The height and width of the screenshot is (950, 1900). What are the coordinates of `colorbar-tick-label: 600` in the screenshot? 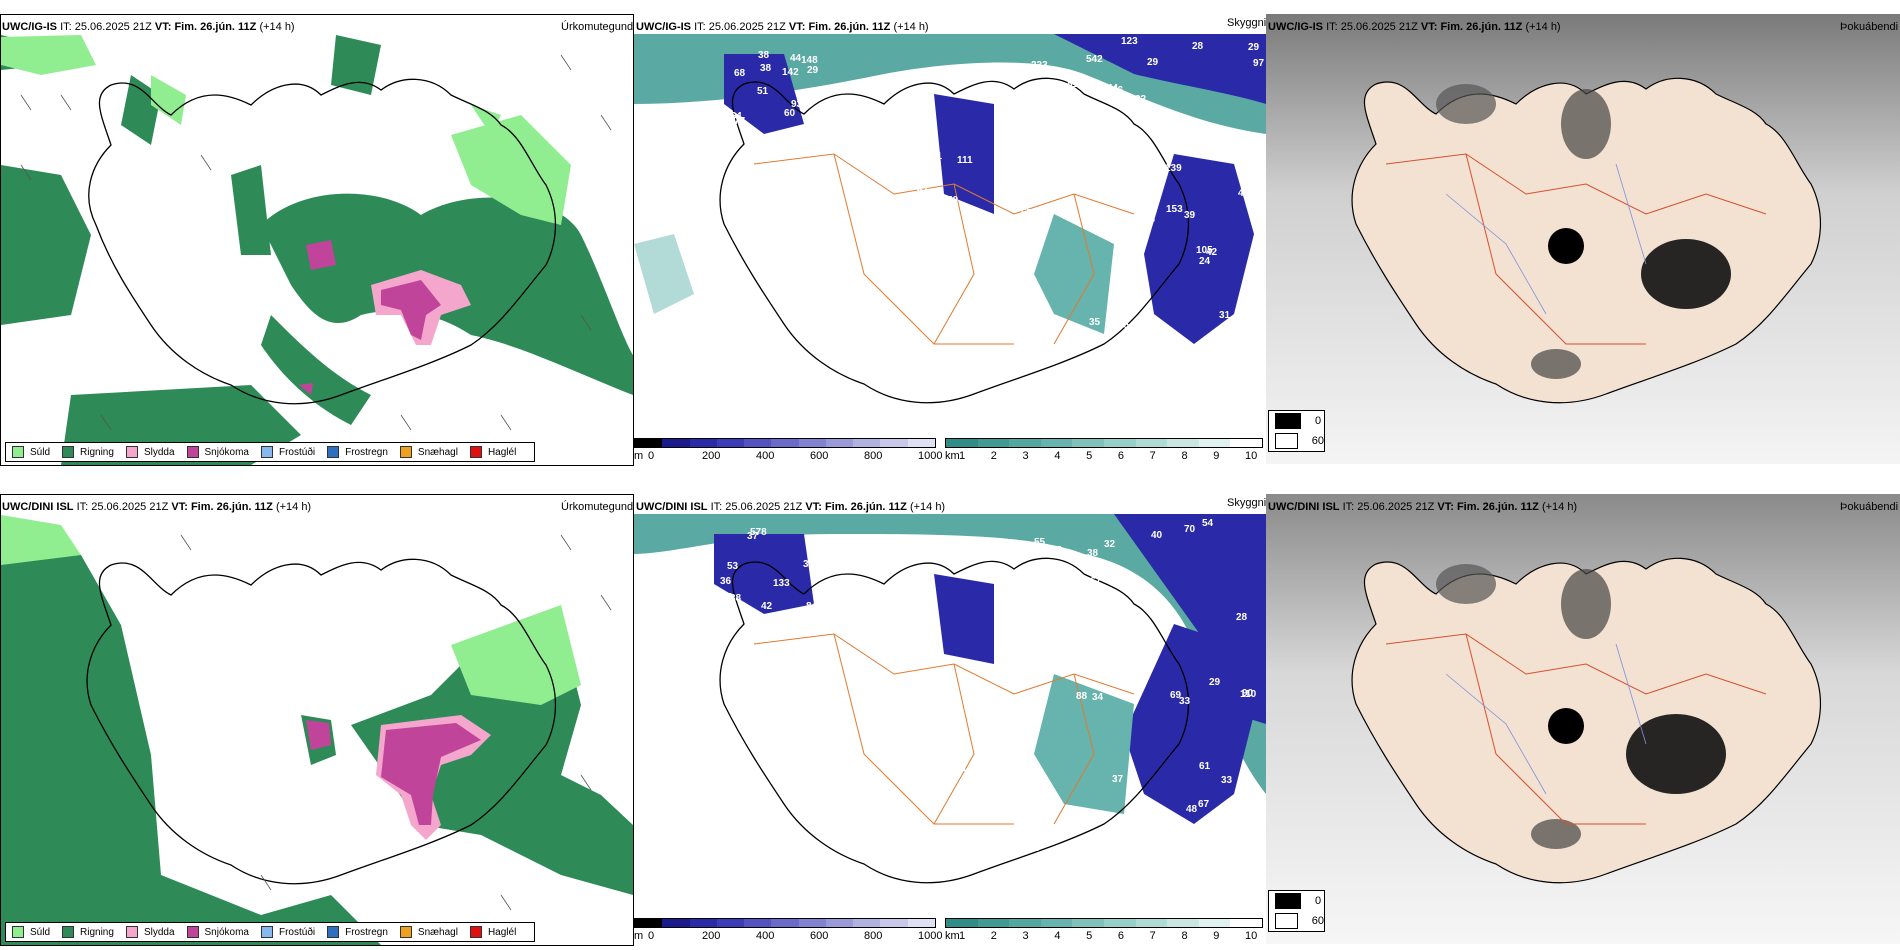 It's located at (819, 456).